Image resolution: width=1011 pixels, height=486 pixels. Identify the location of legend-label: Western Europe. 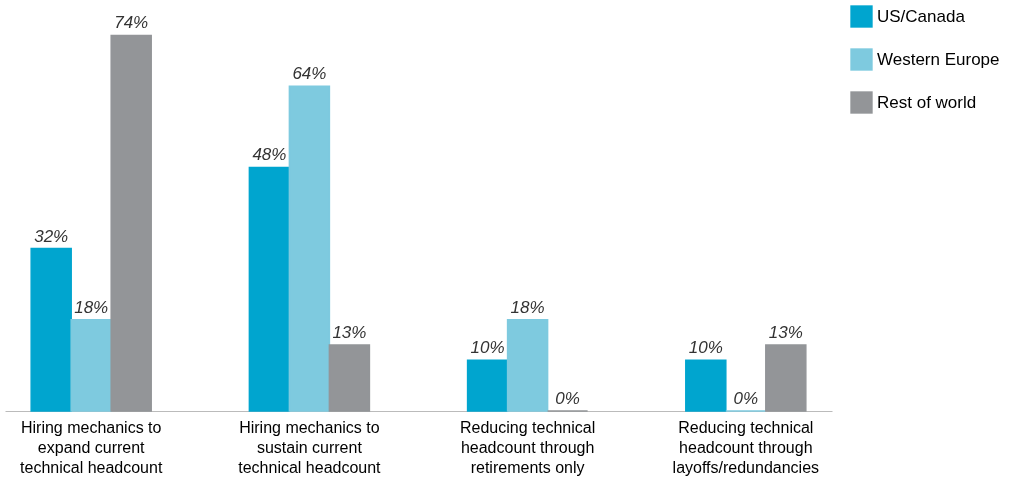
(938, 59).